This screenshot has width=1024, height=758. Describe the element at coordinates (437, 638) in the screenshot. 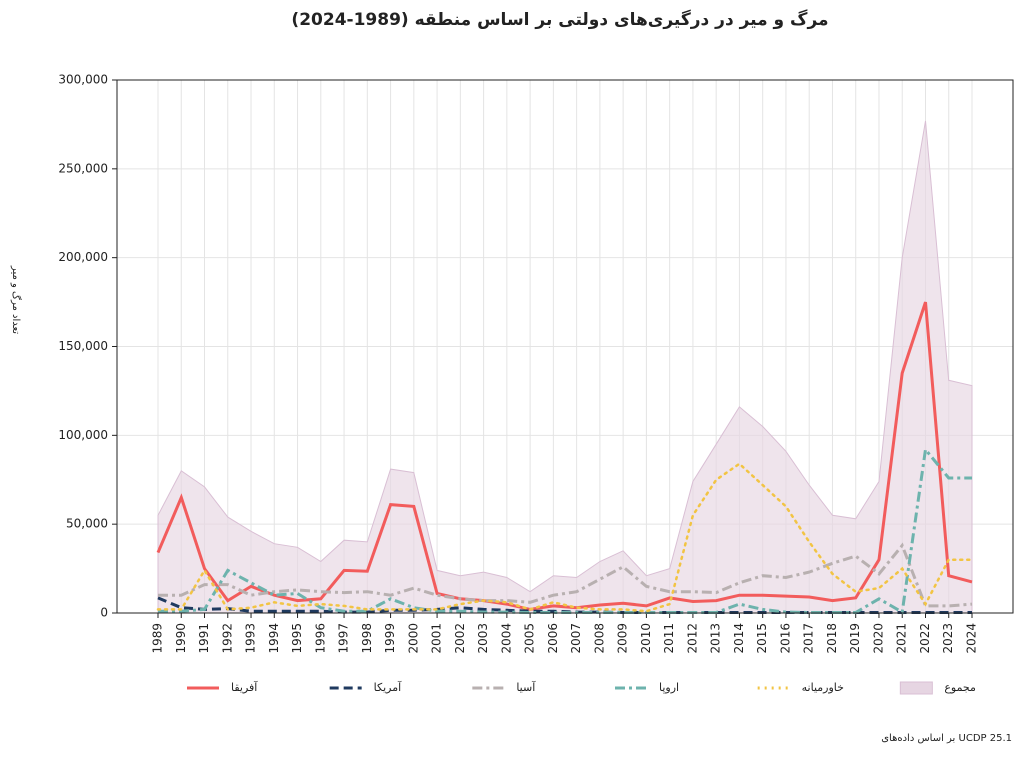

I see `x-tick-label: 2001` at that location.